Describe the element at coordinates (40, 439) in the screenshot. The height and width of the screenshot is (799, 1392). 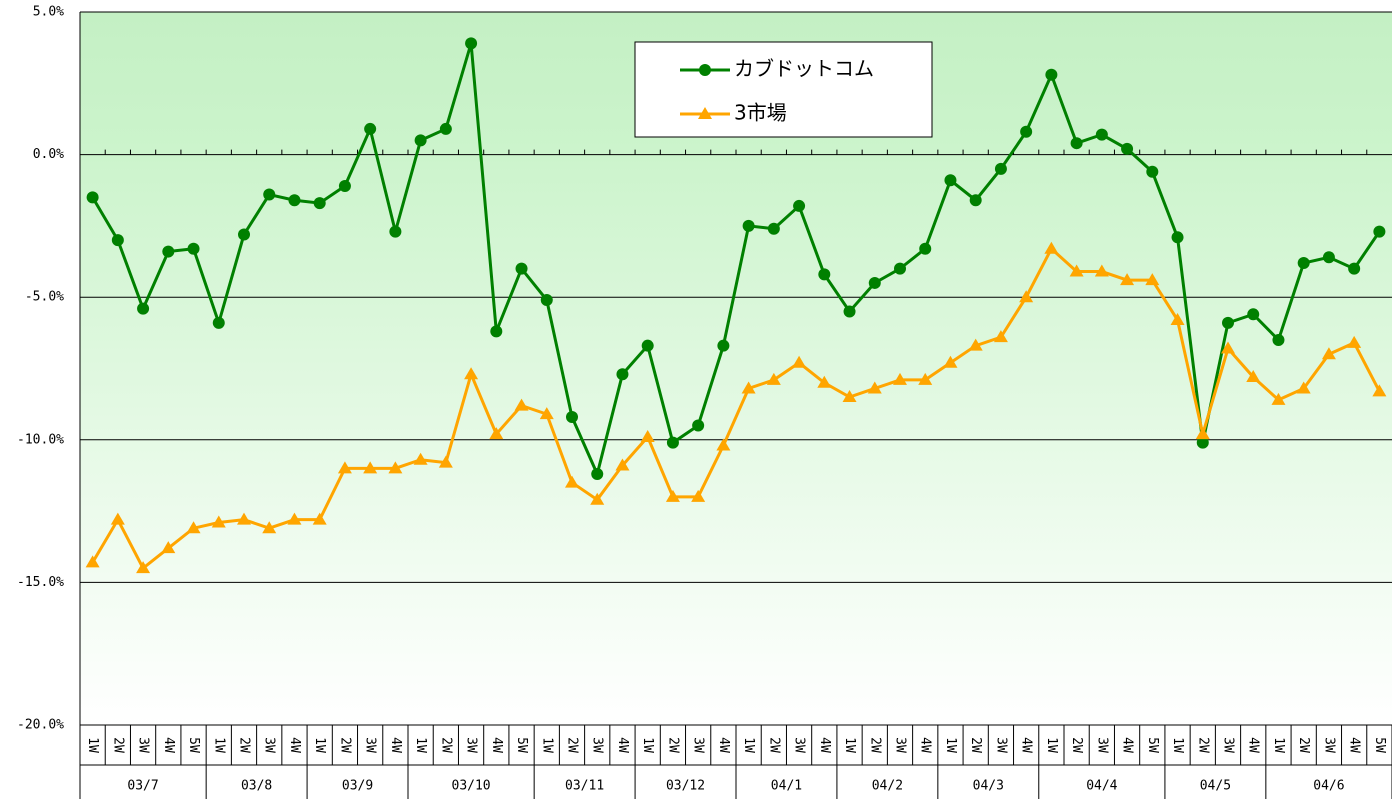
I see `y-tick-label: -10.0%` at that location.